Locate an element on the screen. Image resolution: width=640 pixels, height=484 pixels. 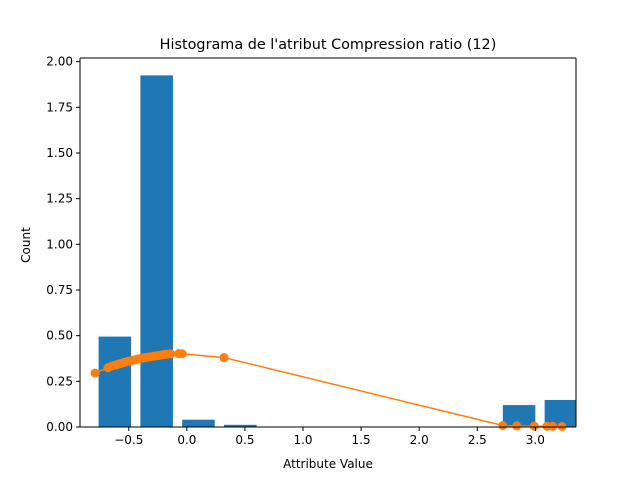
x-tick-label: 0.5 is located at coordinates (244, 440).